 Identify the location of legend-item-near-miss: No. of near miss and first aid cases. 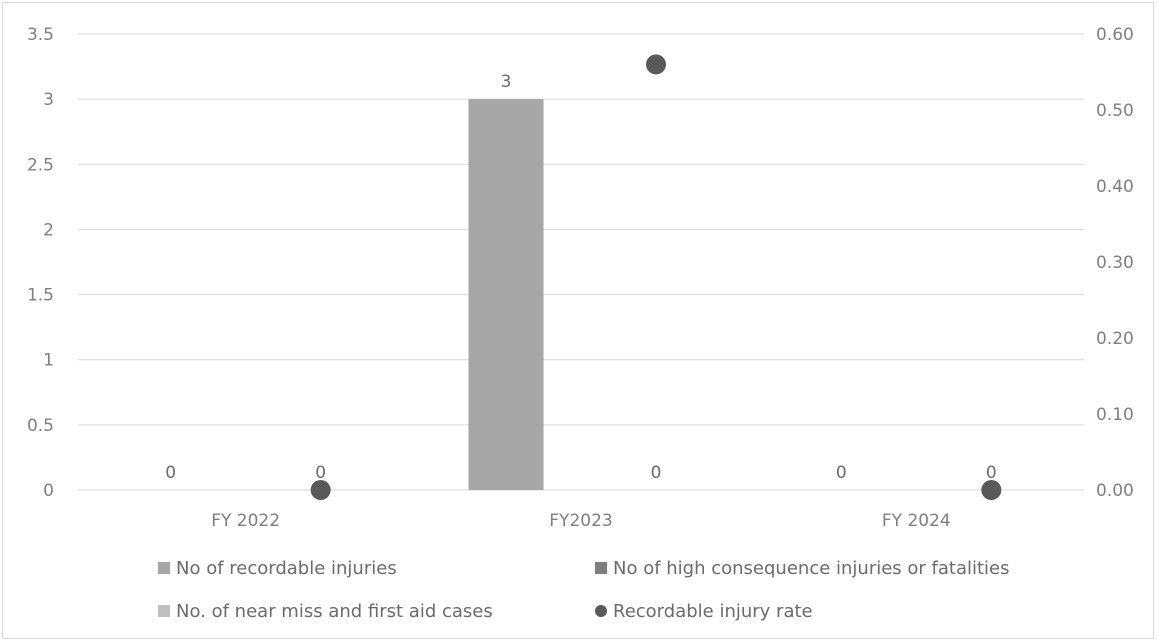
(325, 611).